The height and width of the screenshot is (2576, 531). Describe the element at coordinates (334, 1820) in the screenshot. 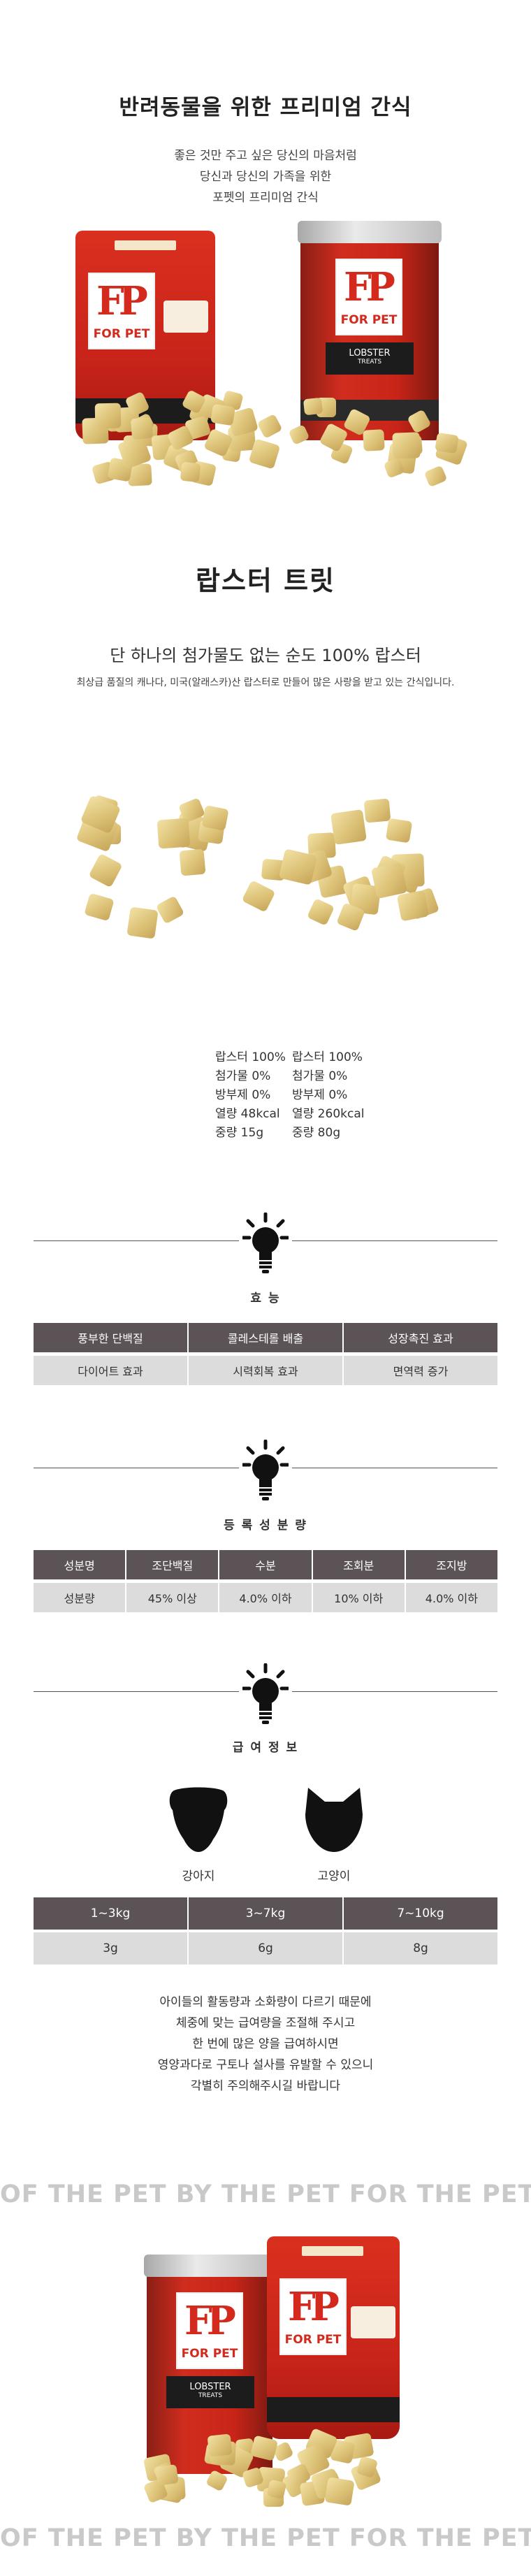

I see `cat-icon` at that location.